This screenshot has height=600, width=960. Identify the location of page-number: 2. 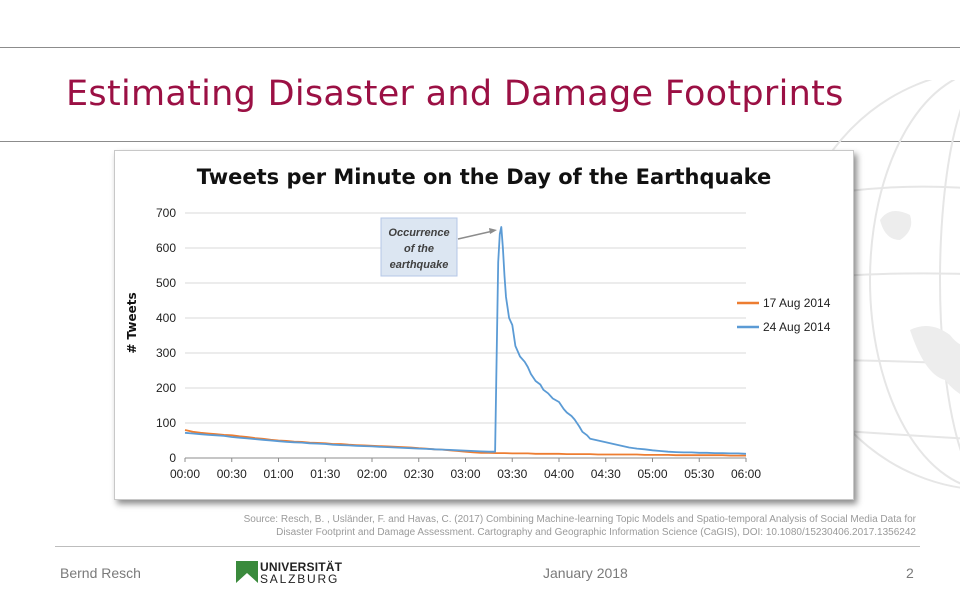
(910, 573).